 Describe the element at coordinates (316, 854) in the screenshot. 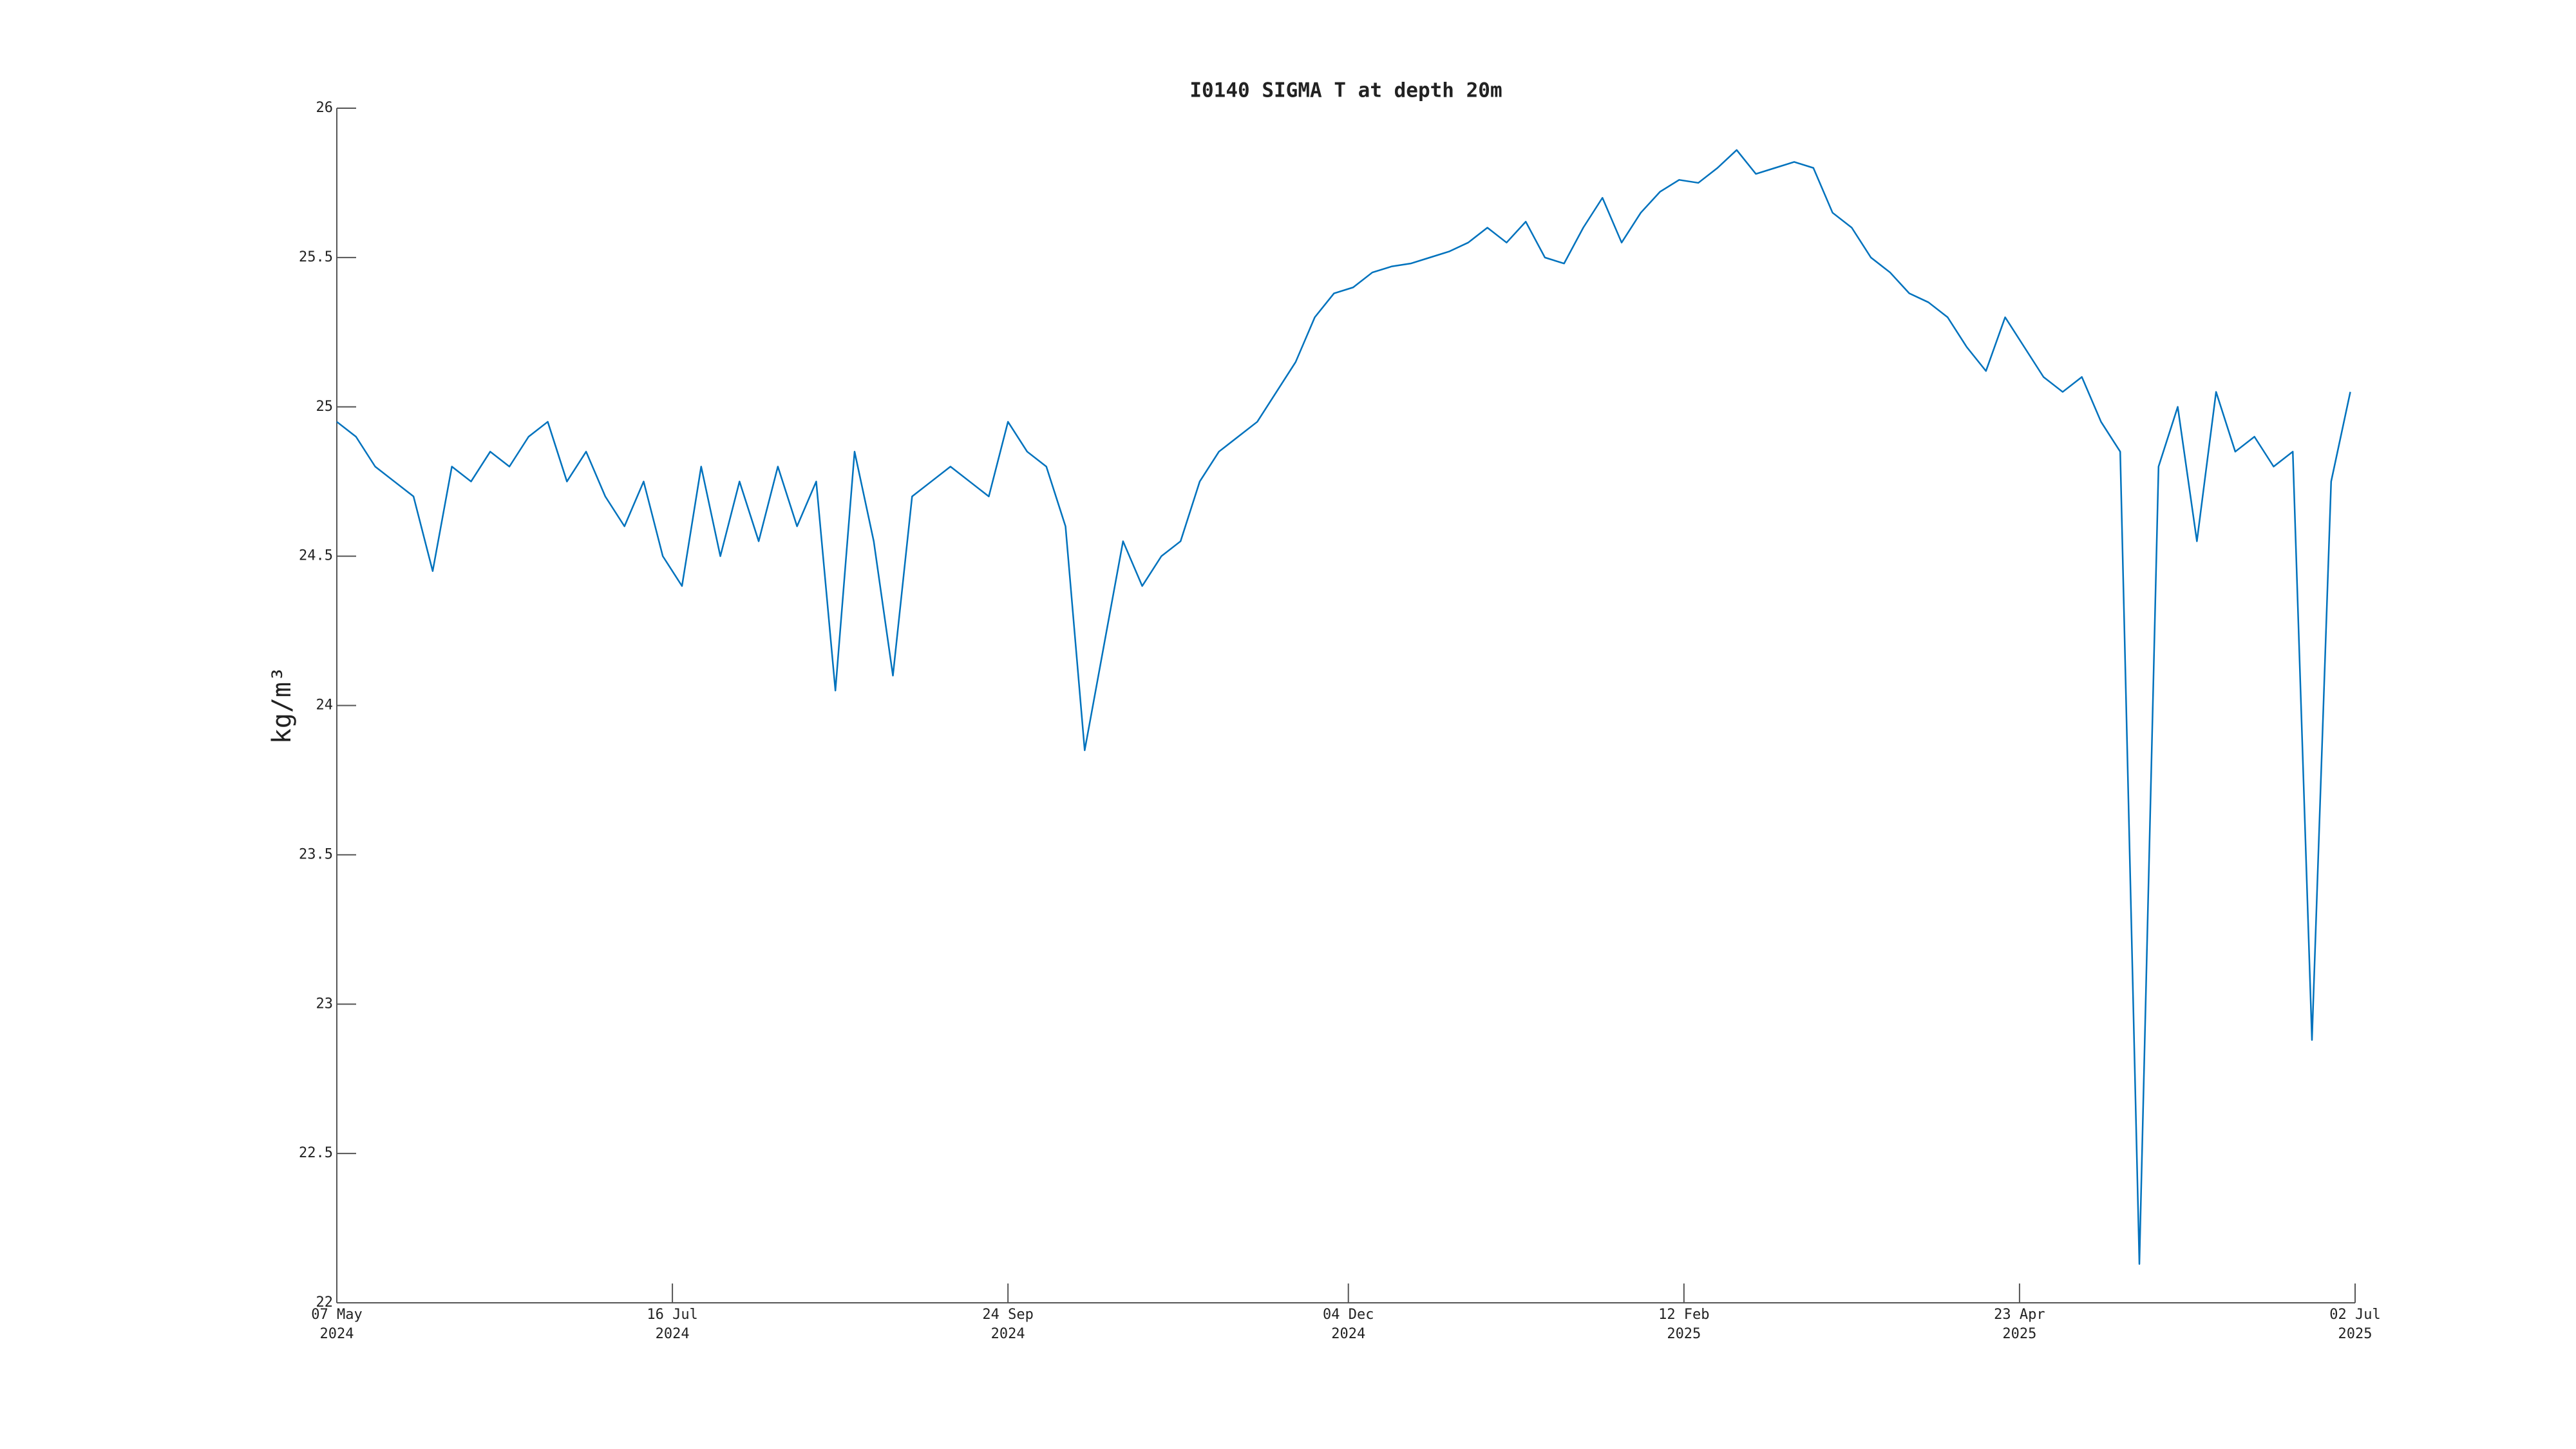

I see `y-tick-label: 23.5` at that location.